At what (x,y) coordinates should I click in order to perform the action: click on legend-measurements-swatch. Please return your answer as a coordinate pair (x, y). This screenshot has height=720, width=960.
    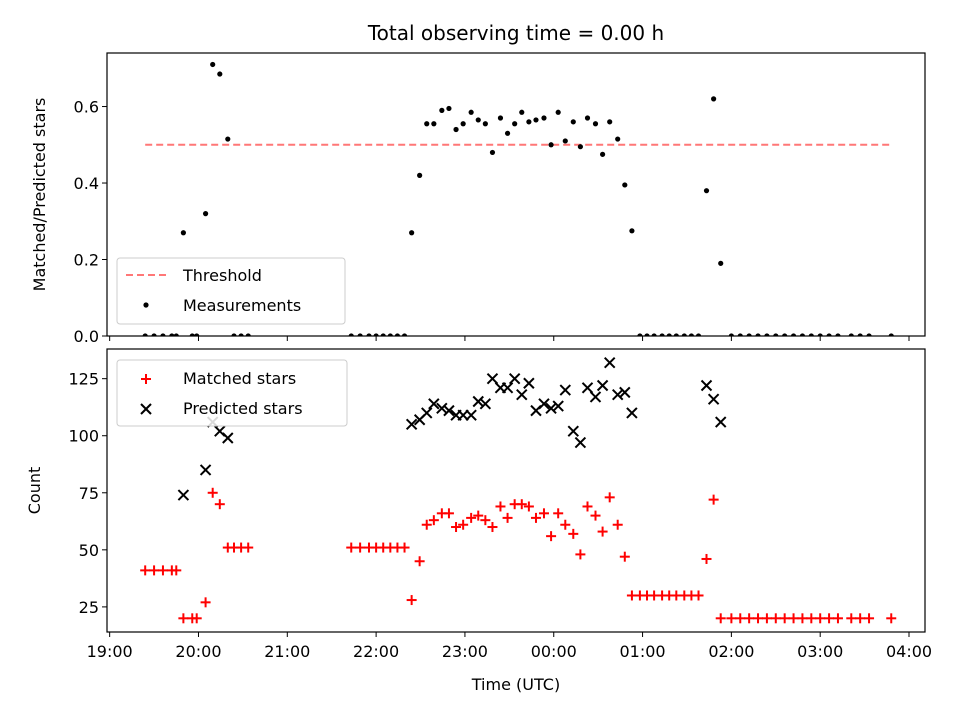
    Looking at the image, I should click on (146, 305).